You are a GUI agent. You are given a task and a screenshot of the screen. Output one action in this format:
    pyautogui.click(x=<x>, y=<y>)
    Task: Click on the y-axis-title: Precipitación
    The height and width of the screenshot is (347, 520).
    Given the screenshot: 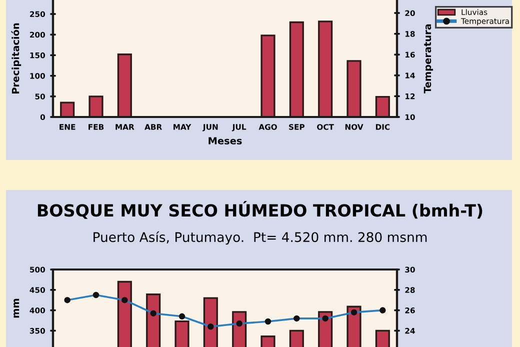 What is the action you would take?
    pyautogui.click(x=16, y=58)
    